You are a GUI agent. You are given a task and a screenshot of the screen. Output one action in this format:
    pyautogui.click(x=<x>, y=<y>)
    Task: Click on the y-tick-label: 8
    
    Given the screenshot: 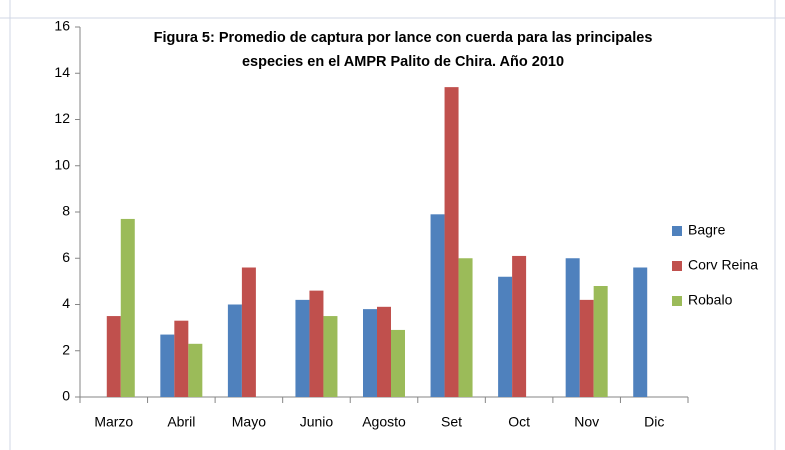 What is the action you would take?
    pyautogui.click(x=66, y=211)
    